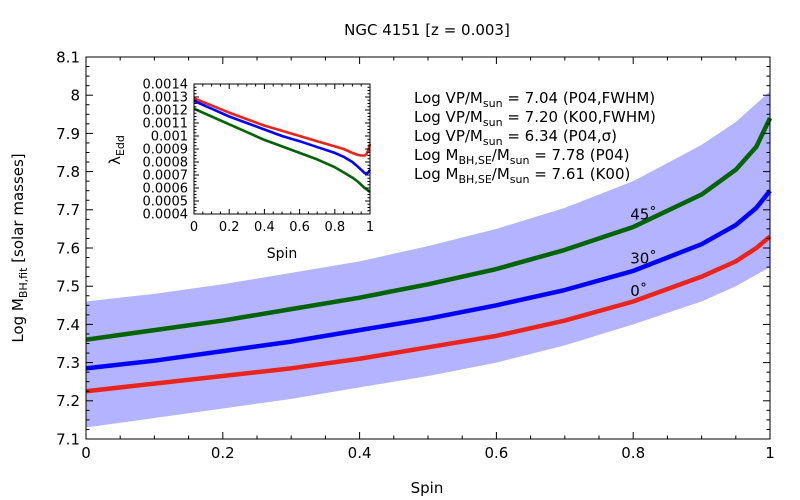 The image size is (800, 500). Describe the element at coordinates (68, 325) in the screenshot. I see `y-tick-label: 7.4` at that location.